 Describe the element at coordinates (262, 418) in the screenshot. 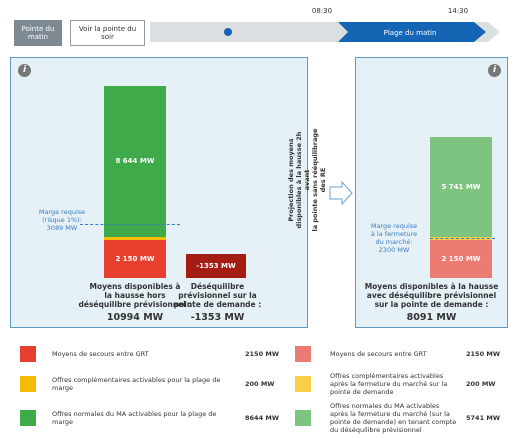

I see `legend-value: 8644 MW` at that location.